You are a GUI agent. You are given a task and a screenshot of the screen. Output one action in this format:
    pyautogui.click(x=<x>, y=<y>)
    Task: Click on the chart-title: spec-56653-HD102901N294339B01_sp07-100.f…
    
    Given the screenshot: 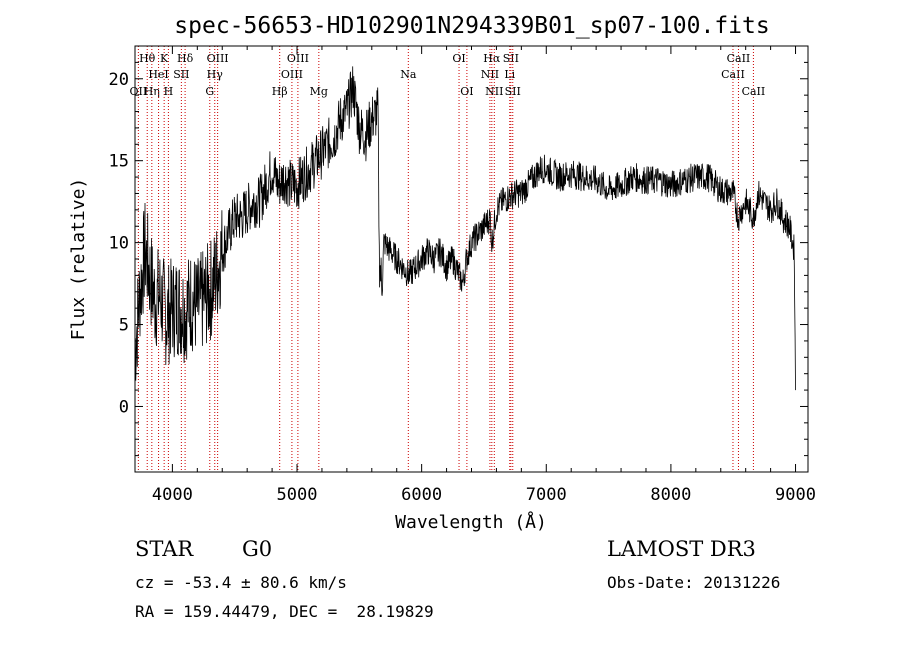 What is the action you would take?
    pyautogui.click(x=471, y=26)
    